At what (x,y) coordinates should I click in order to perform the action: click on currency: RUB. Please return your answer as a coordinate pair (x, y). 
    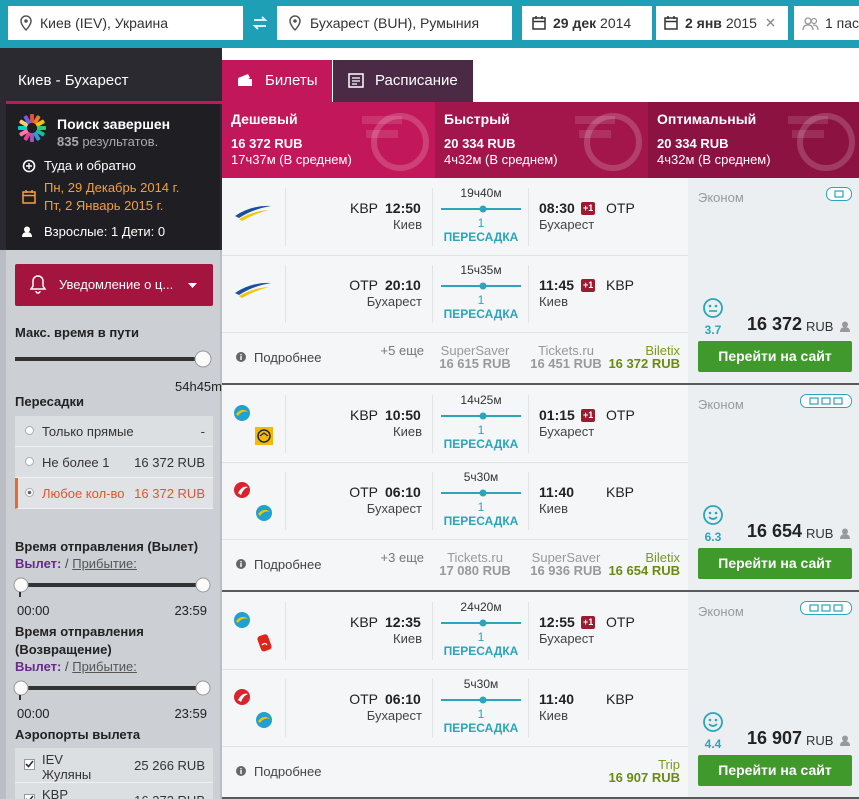
    Looking at the image, I should click on (820, 326).